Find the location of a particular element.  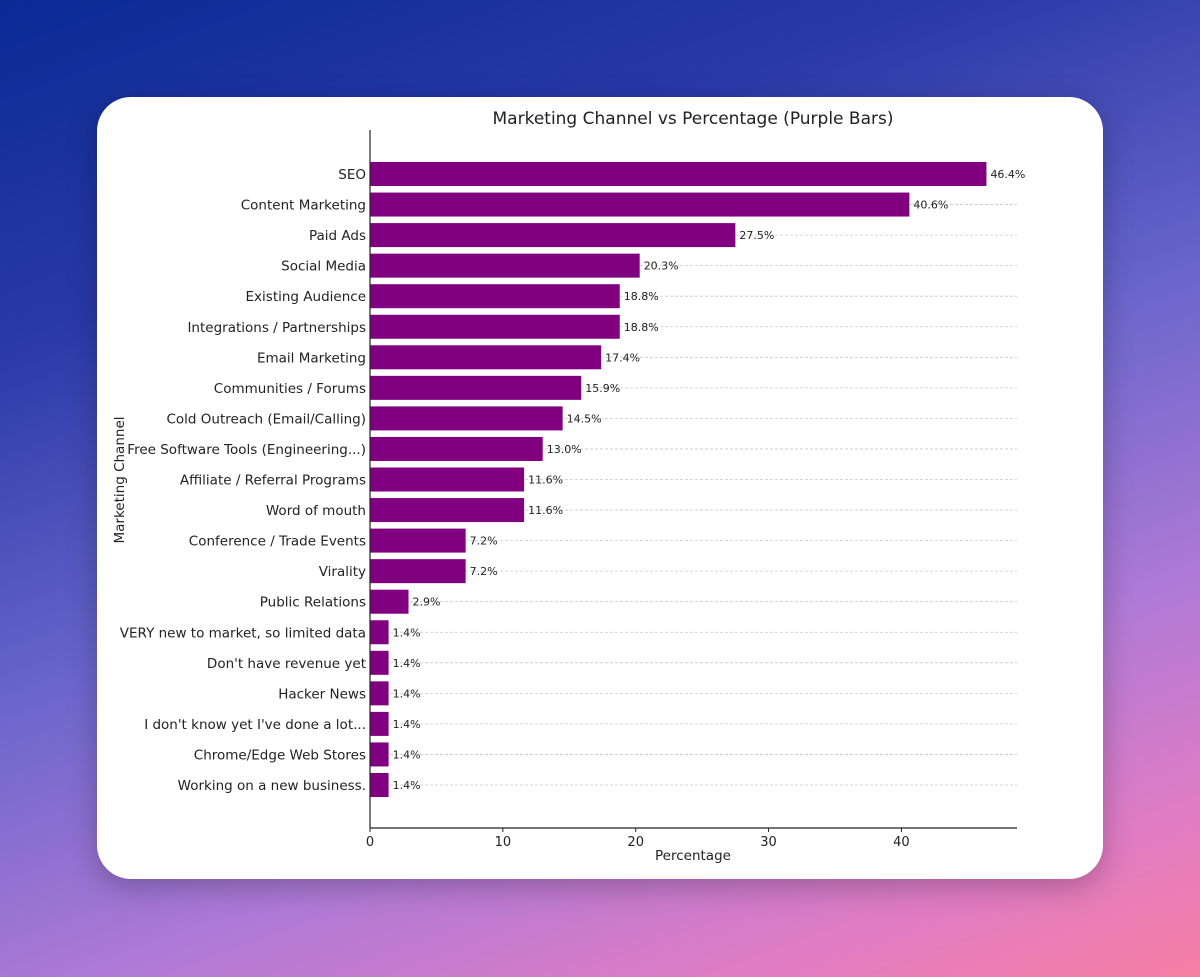

data-label: 46.4% is located at coordinates (1007, 174).